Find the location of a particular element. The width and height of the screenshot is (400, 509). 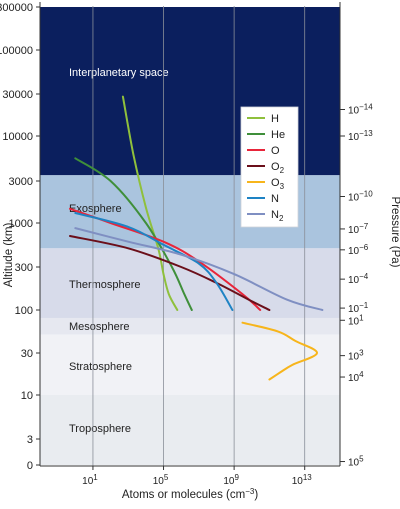

y-axis-title: Altitude (km) is located at coordinates (9, 255).